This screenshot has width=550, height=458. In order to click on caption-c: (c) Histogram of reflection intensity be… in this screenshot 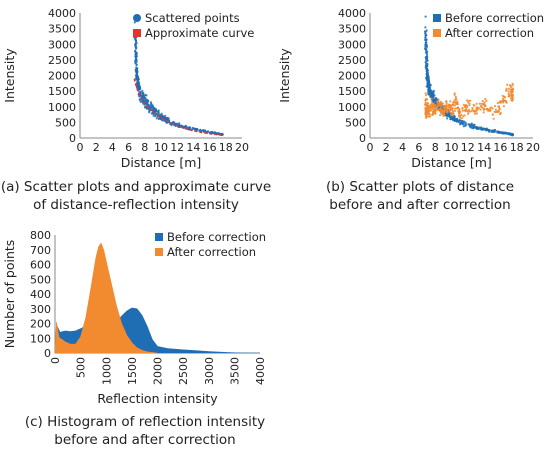, I will do `click(145, 431)`.